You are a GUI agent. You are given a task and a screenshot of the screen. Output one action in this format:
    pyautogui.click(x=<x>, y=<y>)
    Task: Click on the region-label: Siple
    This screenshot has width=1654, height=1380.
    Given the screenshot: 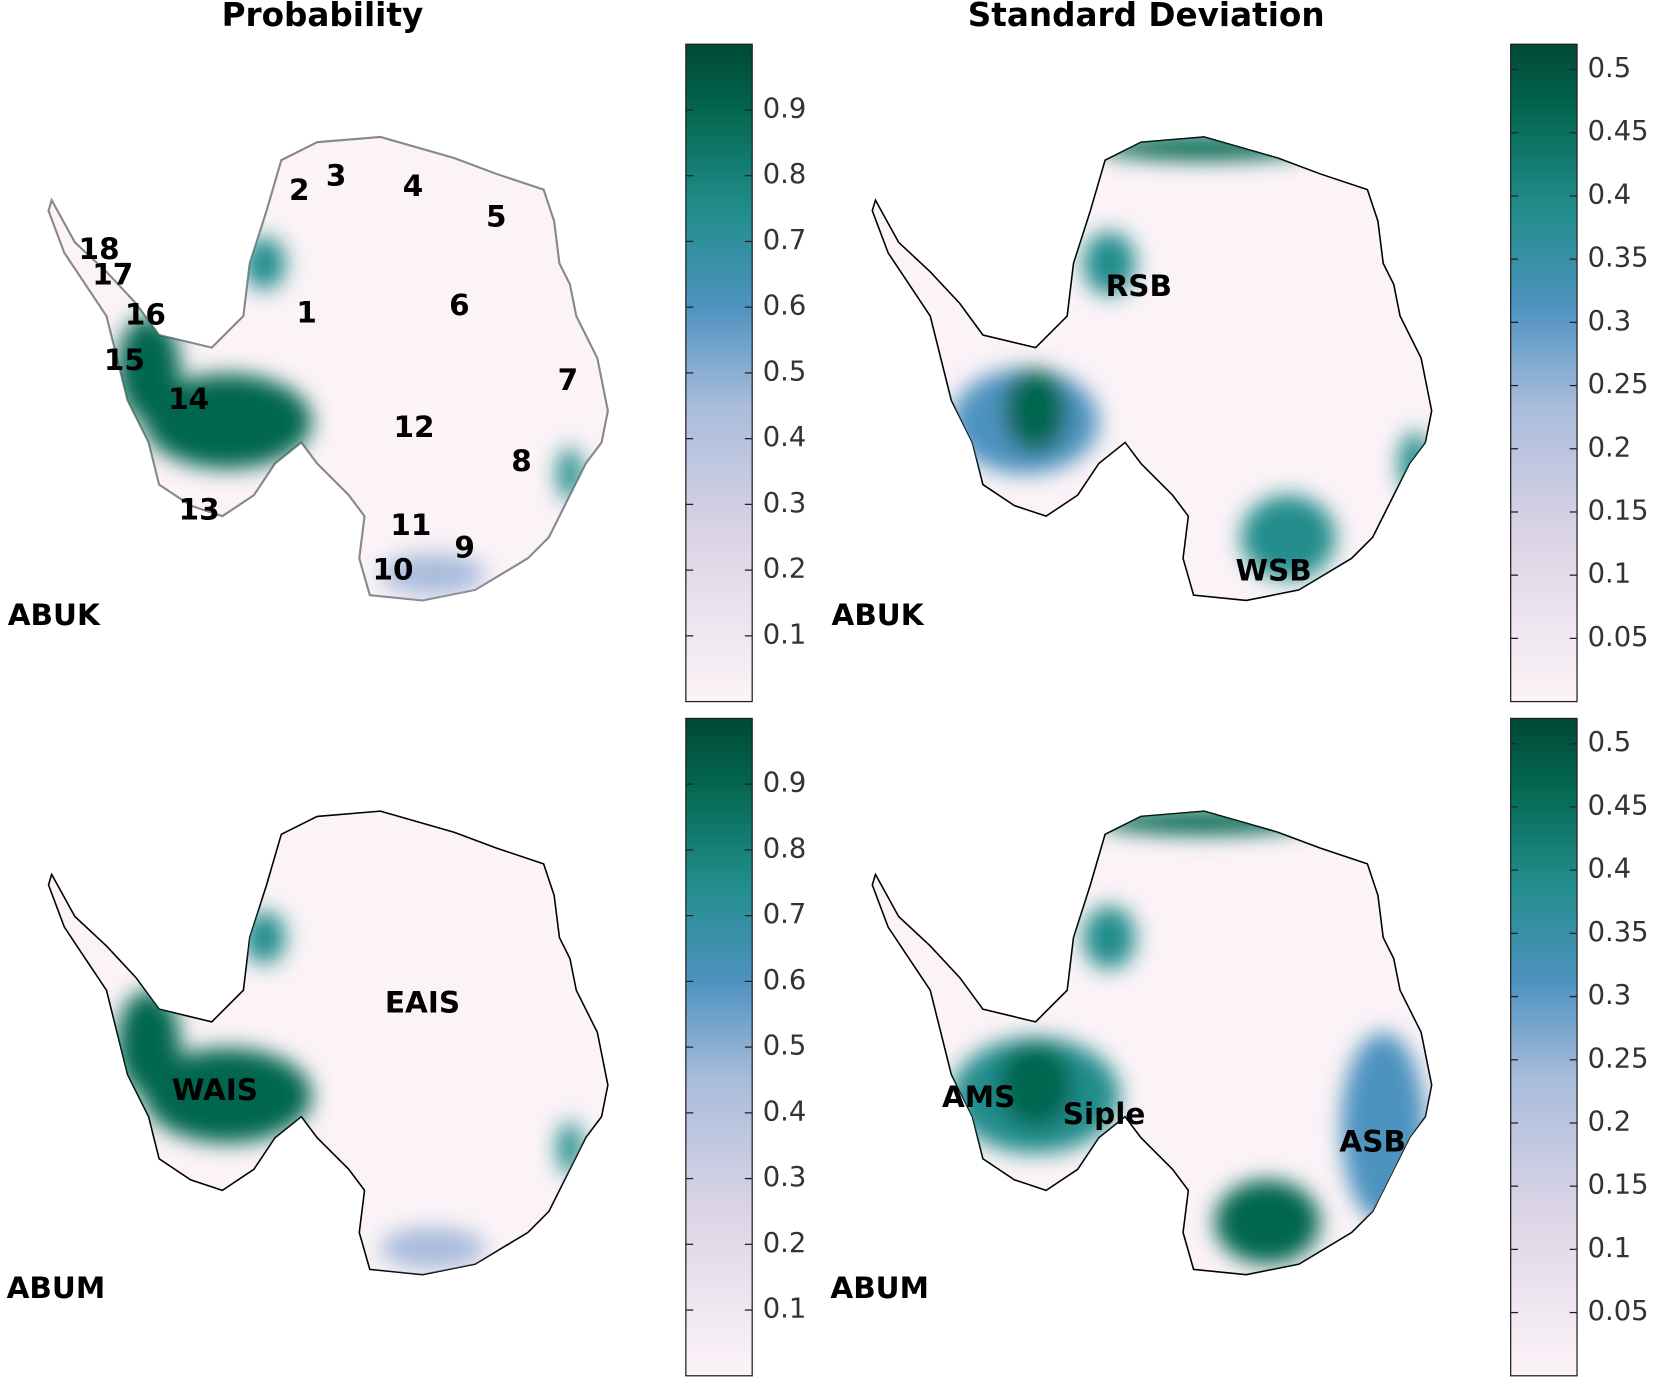 What is the action you would take?
    pyautogui.click(x=1104, y=1114)
    